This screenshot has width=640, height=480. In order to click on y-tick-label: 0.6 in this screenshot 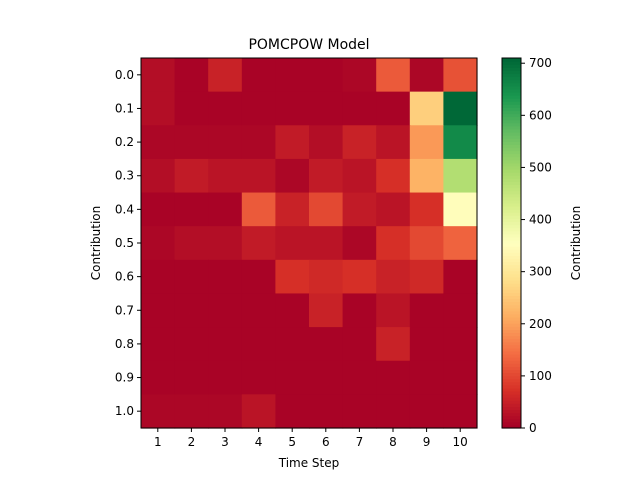, I will do `click(124, 277)`.